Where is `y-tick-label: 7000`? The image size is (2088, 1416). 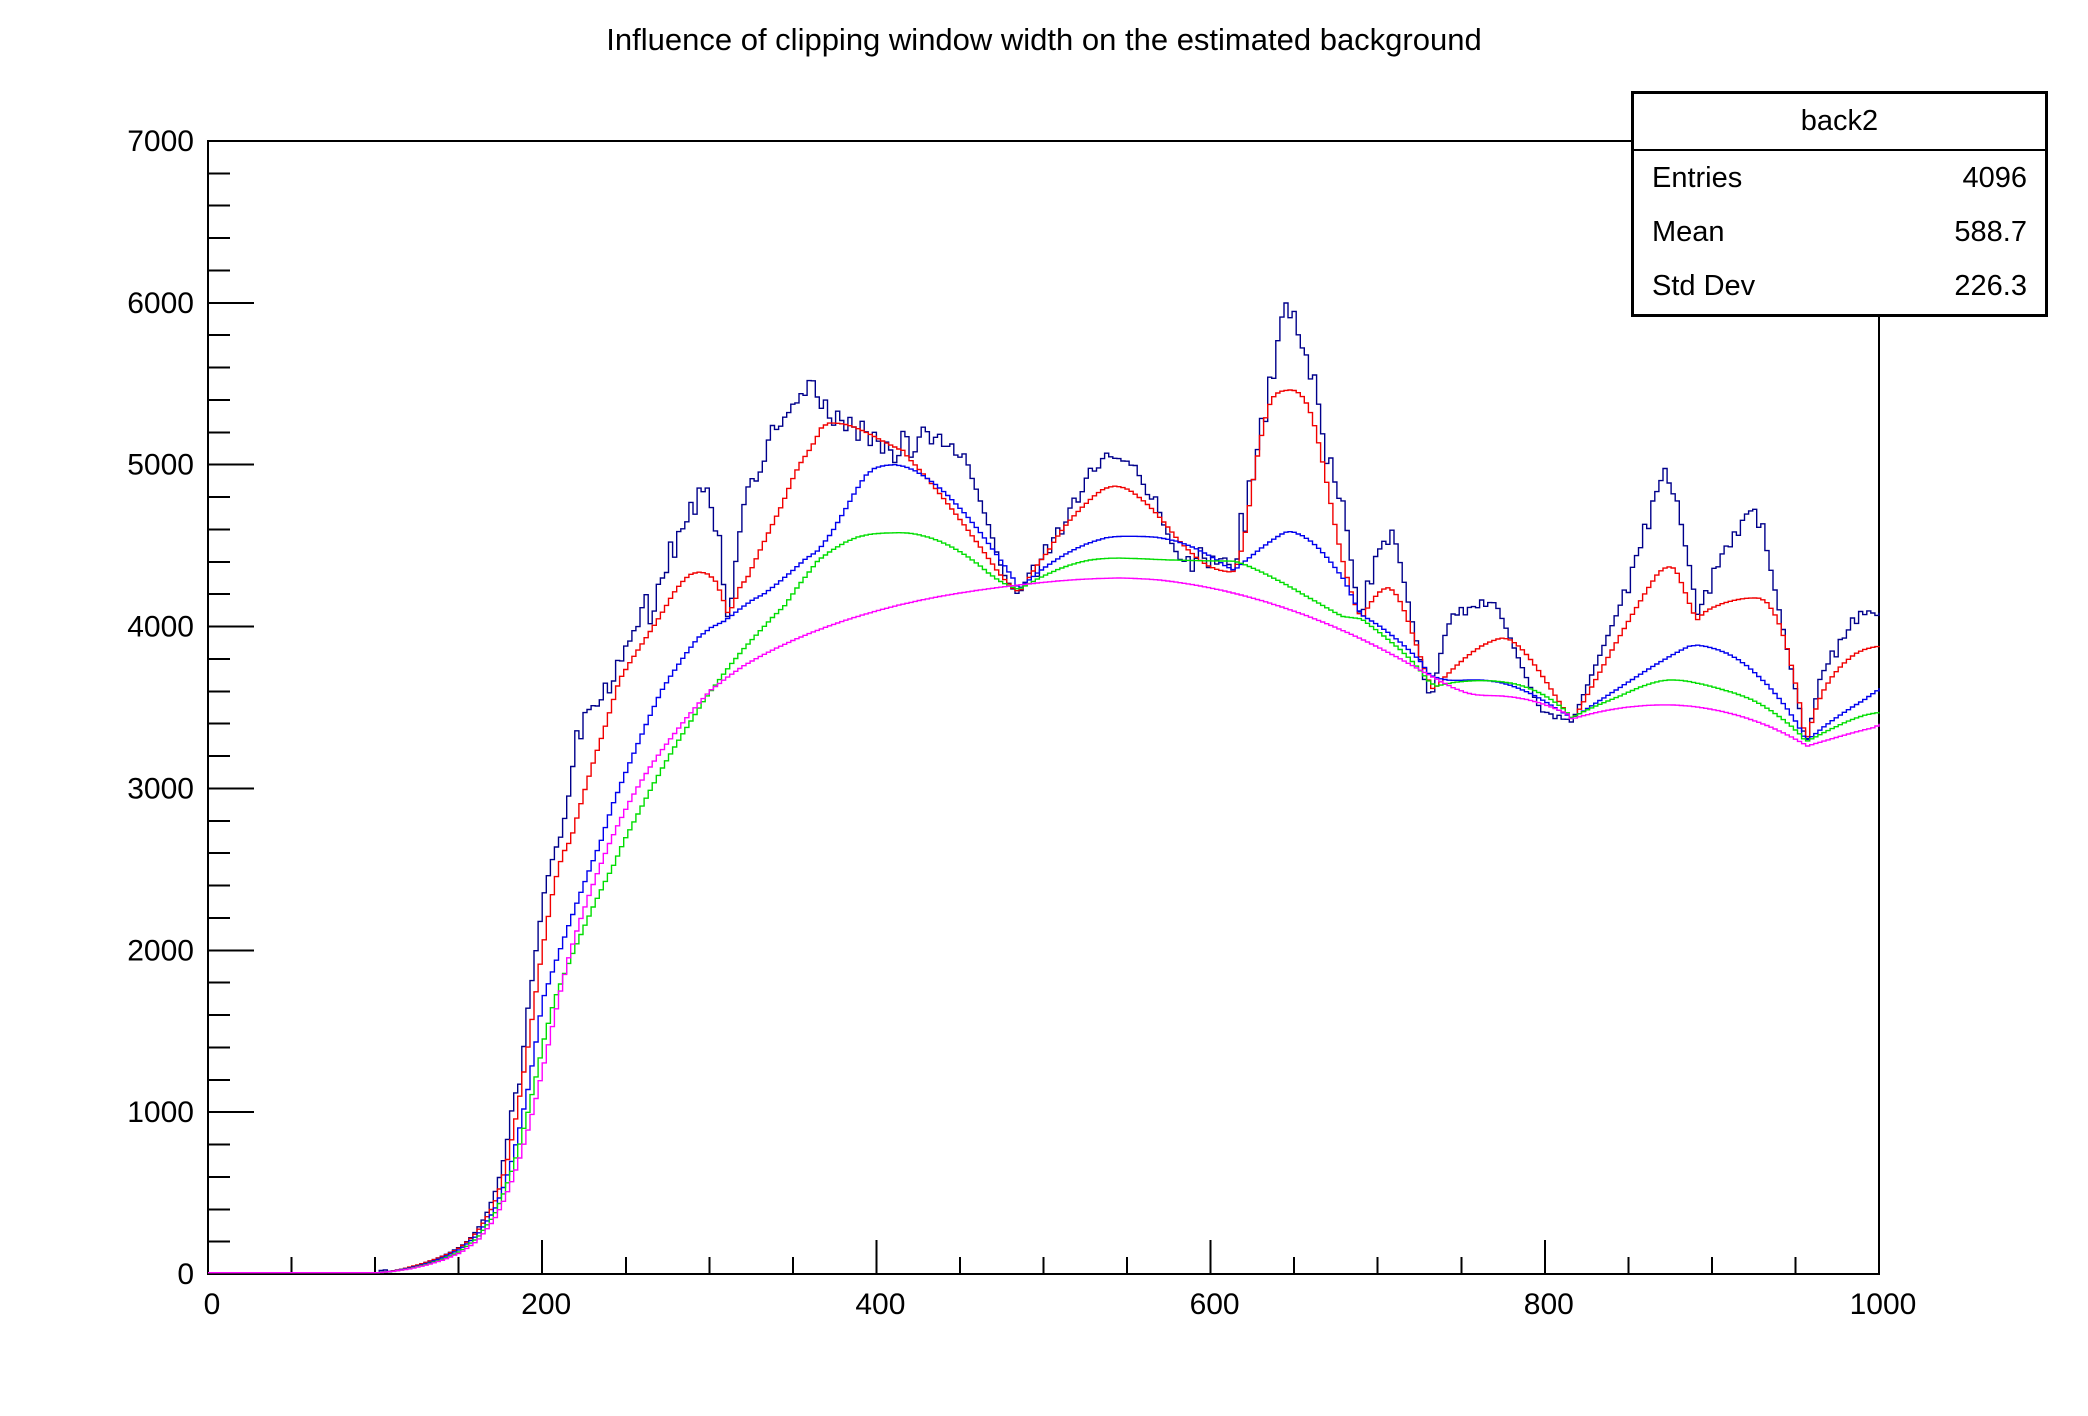 y-tick-label: 7000 is located at coordinates (160, 141).